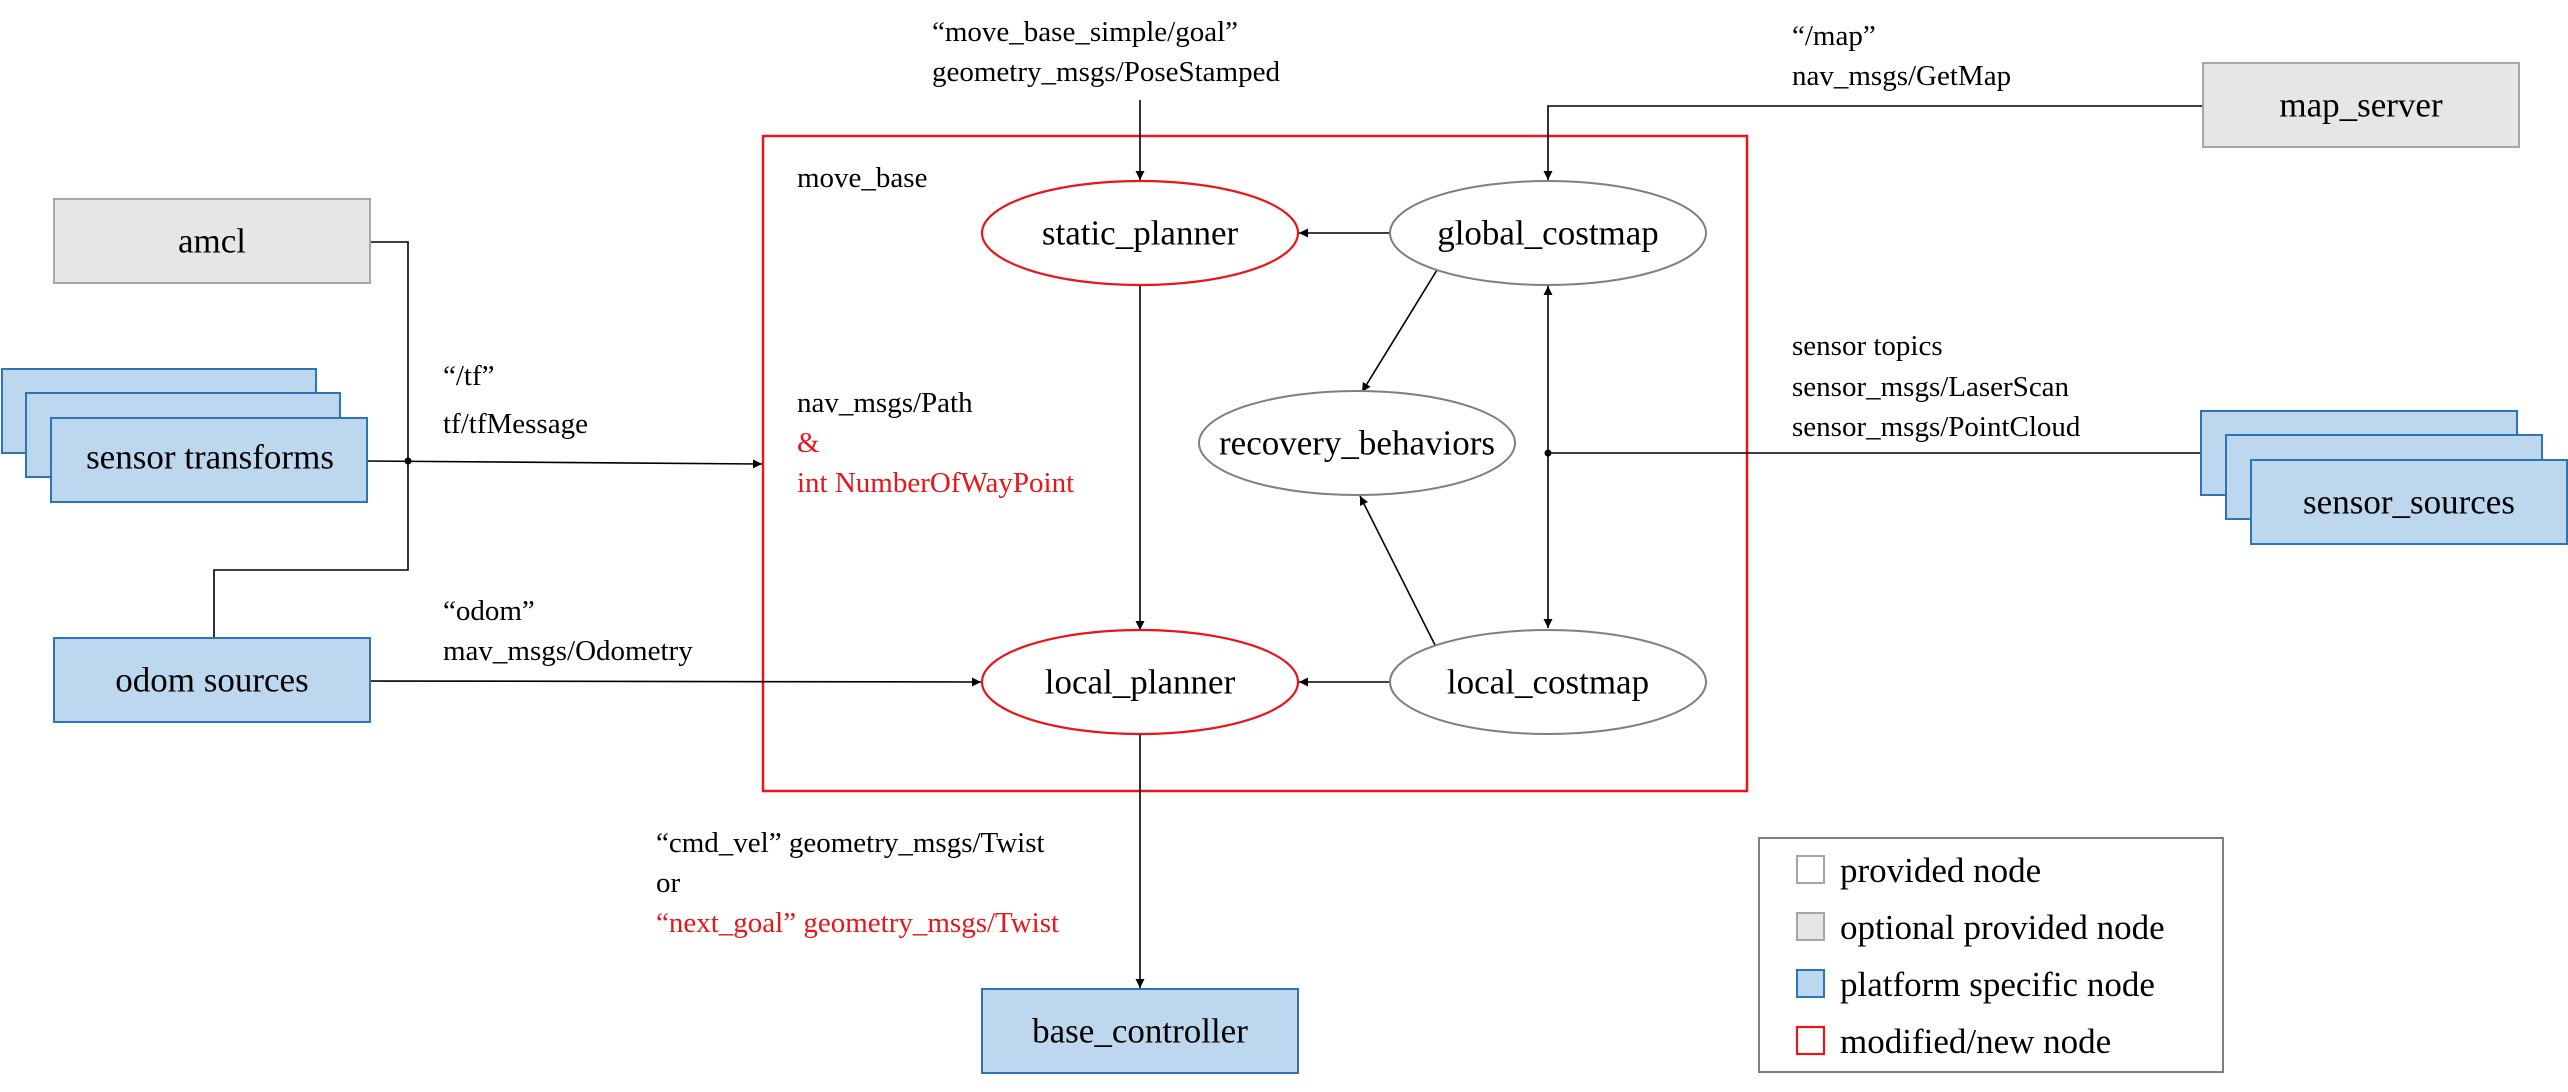  Describe the element at coordinates (1397, 570) in the screenshot. I see `edge-local-to-recovery` at that location.